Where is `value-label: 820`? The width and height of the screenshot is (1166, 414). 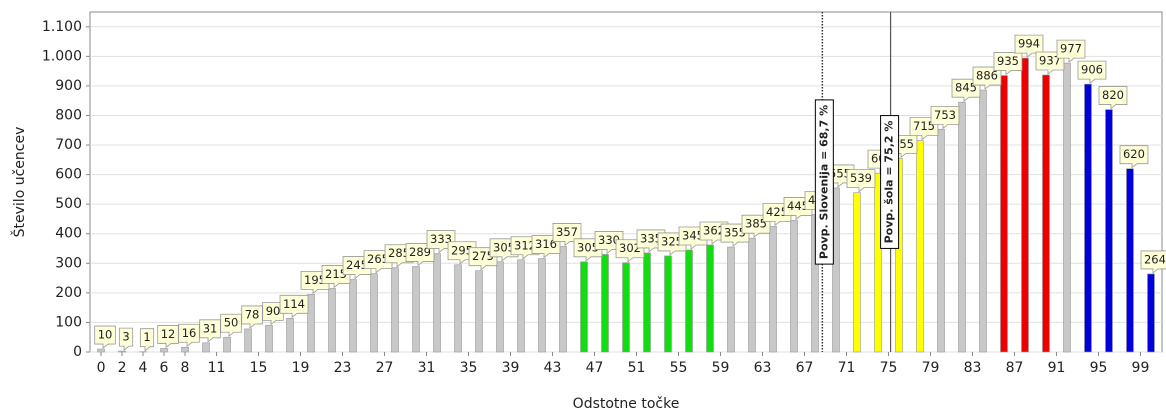
value-label: 820 is located at coordinates (1113, 98).